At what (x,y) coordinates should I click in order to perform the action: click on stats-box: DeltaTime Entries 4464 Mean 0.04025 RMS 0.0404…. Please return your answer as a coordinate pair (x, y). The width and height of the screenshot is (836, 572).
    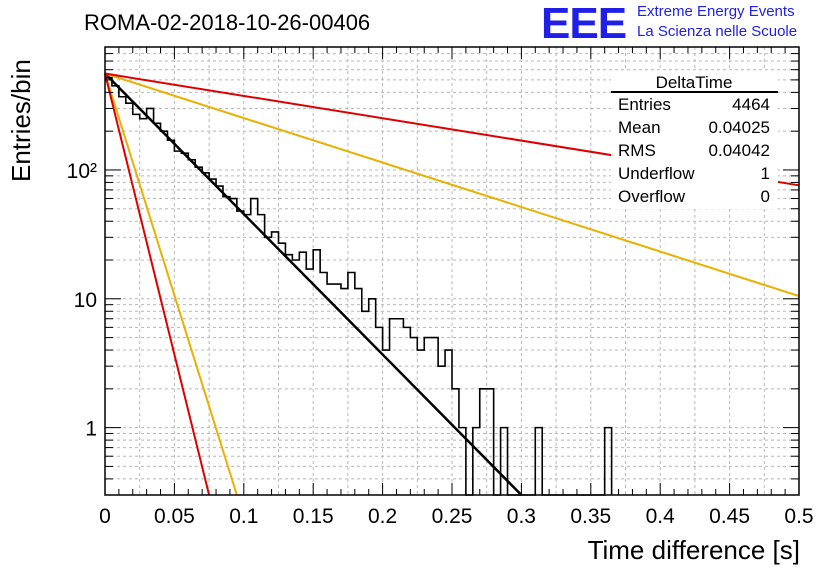
    Looking at the image, I should click on (694, 140).